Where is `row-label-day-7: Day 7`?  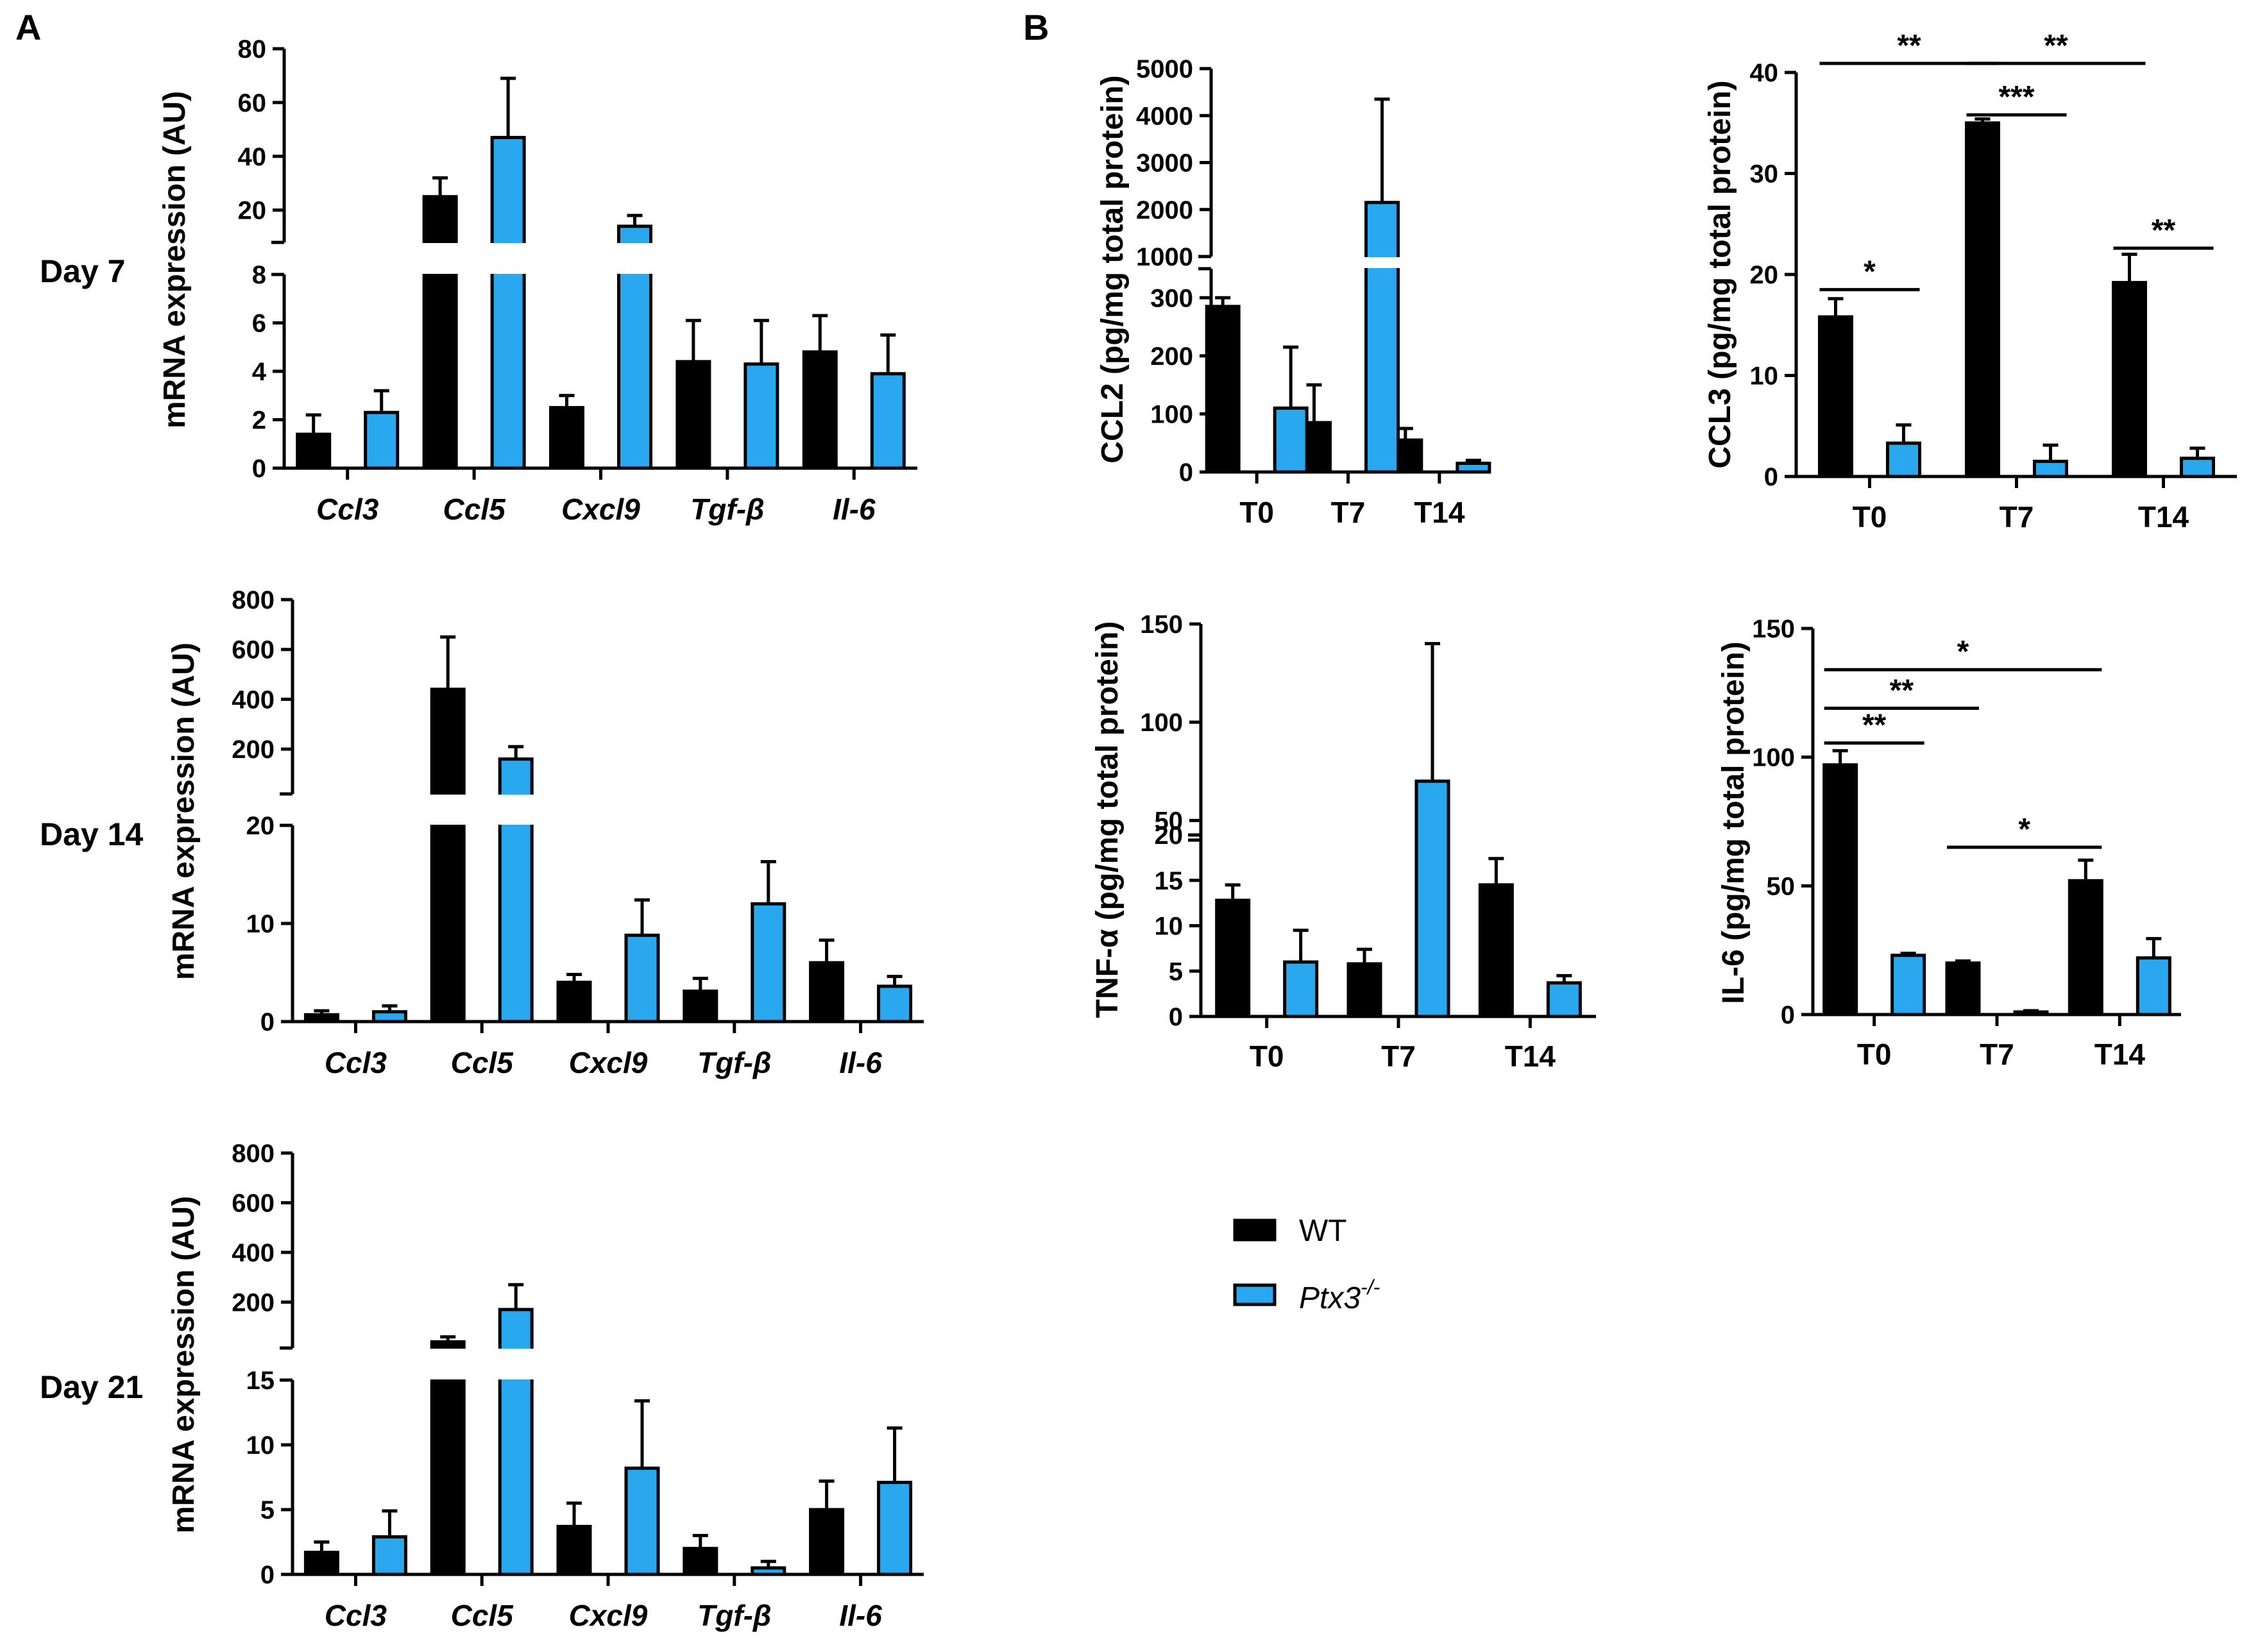 row-label-day-7: Day 7 is located at coordinates (82, 271).